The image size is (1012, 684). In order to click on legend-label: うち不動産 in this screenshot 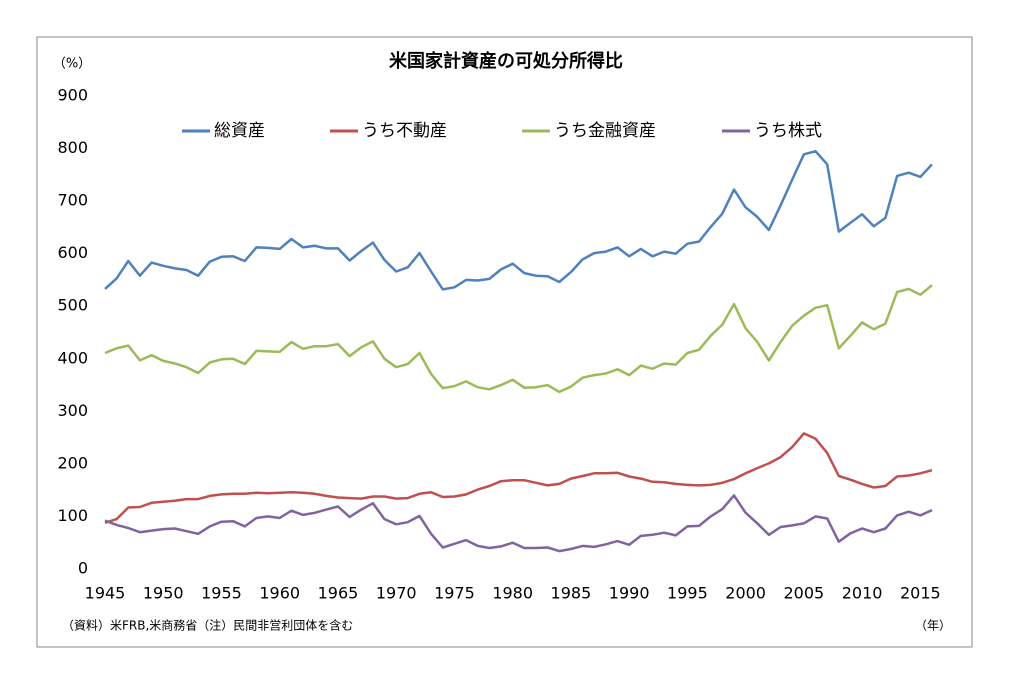, I will do `click(404, 131)`.